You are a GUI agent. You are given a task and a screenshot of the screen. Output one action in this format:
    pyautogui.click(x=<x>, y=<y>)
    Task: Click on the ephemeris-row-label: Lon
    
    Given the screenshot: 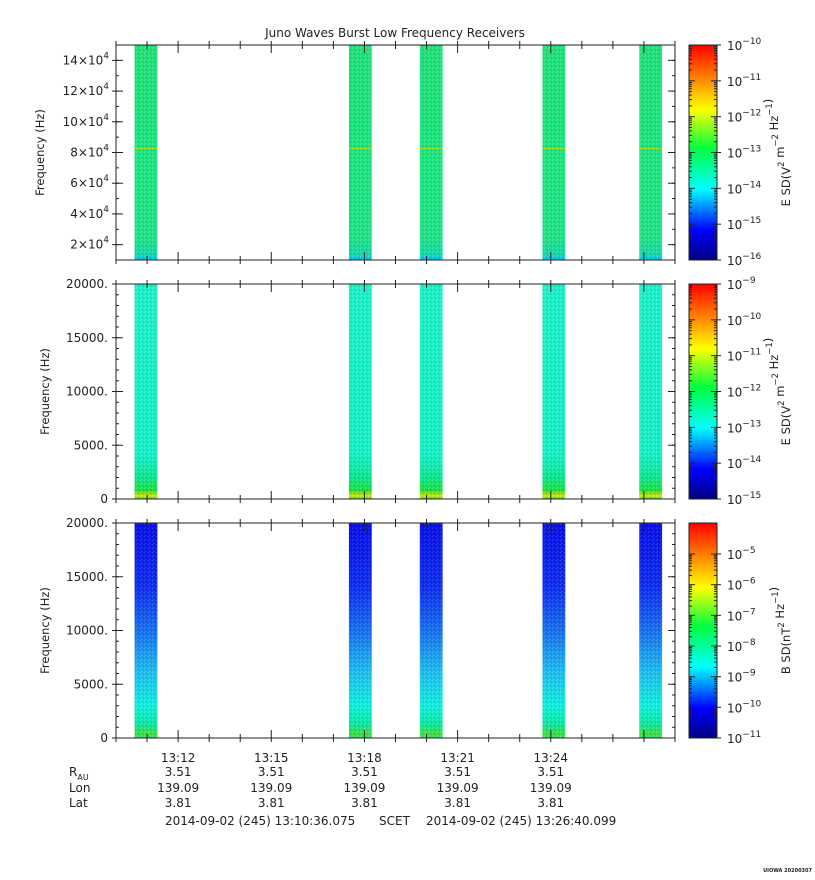 What is the action you would take?
    pyautogui.click(x=79, y=788)
    